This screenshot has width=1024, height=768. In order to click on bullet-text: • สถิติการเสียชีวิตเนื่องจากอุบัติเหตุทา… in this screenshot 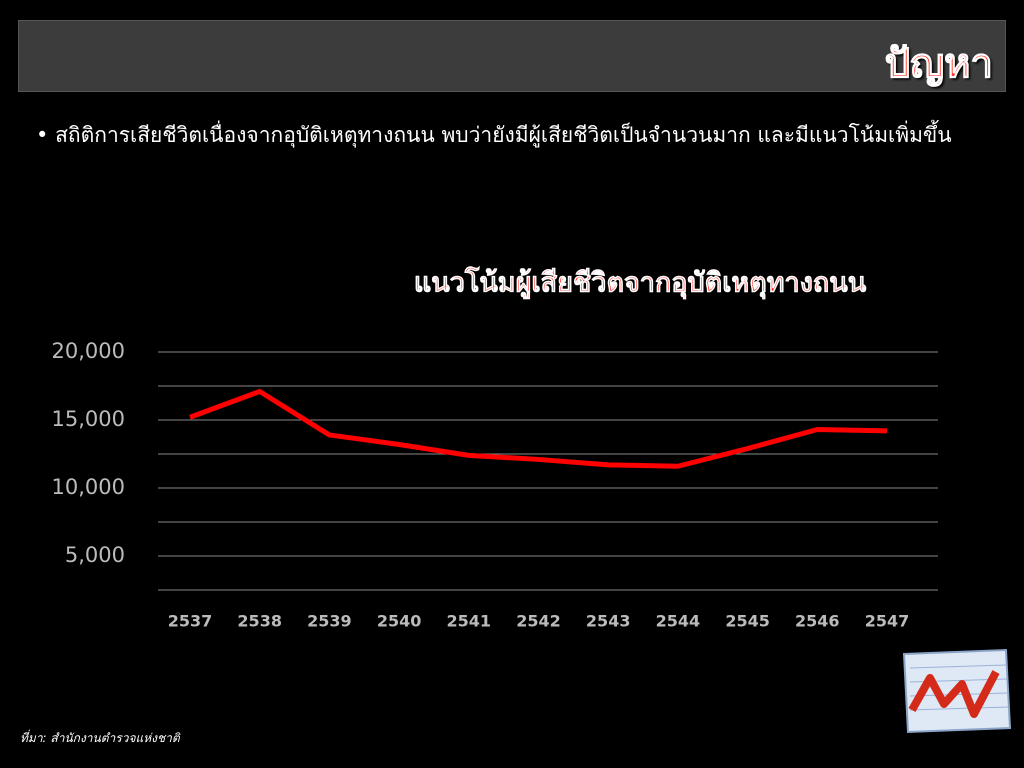, I will do `click(494, 135)`.